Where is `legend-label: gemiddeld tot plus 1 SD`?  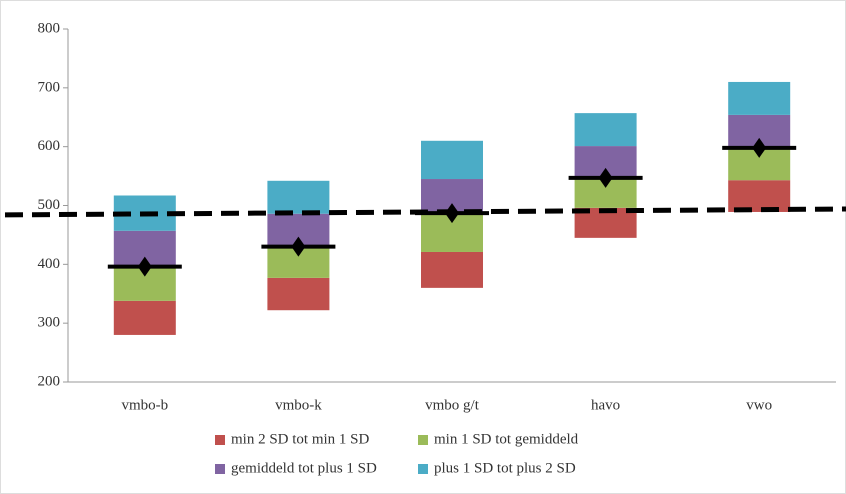
legend-label: gemiddeld tot plus 1 SD is located at coordinates (304, 468).